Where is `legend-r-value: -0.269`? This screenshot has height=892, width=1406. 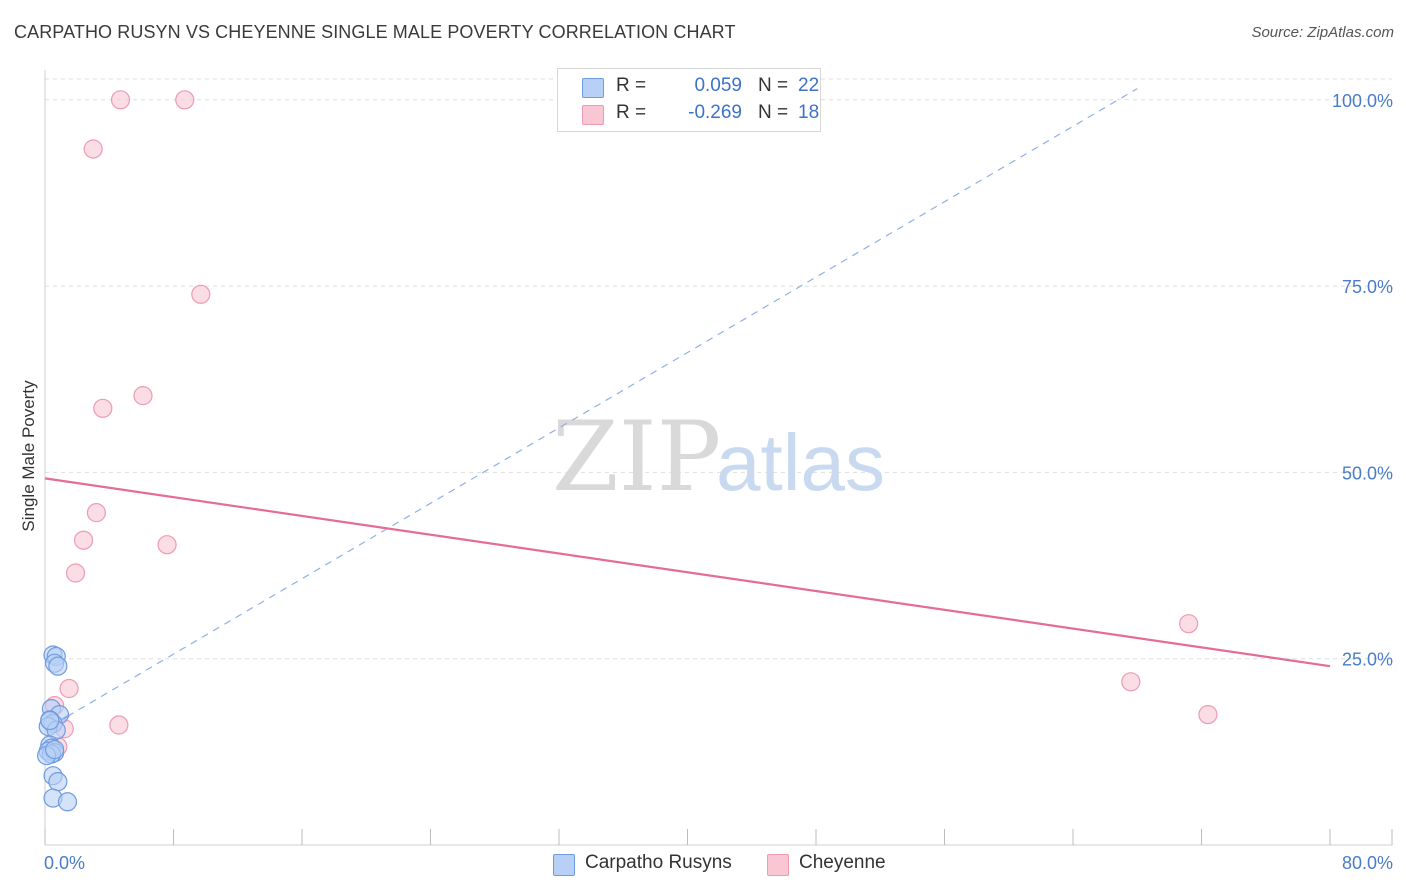
legend-r-value: -0.269 is located at coordinates (715, 112).